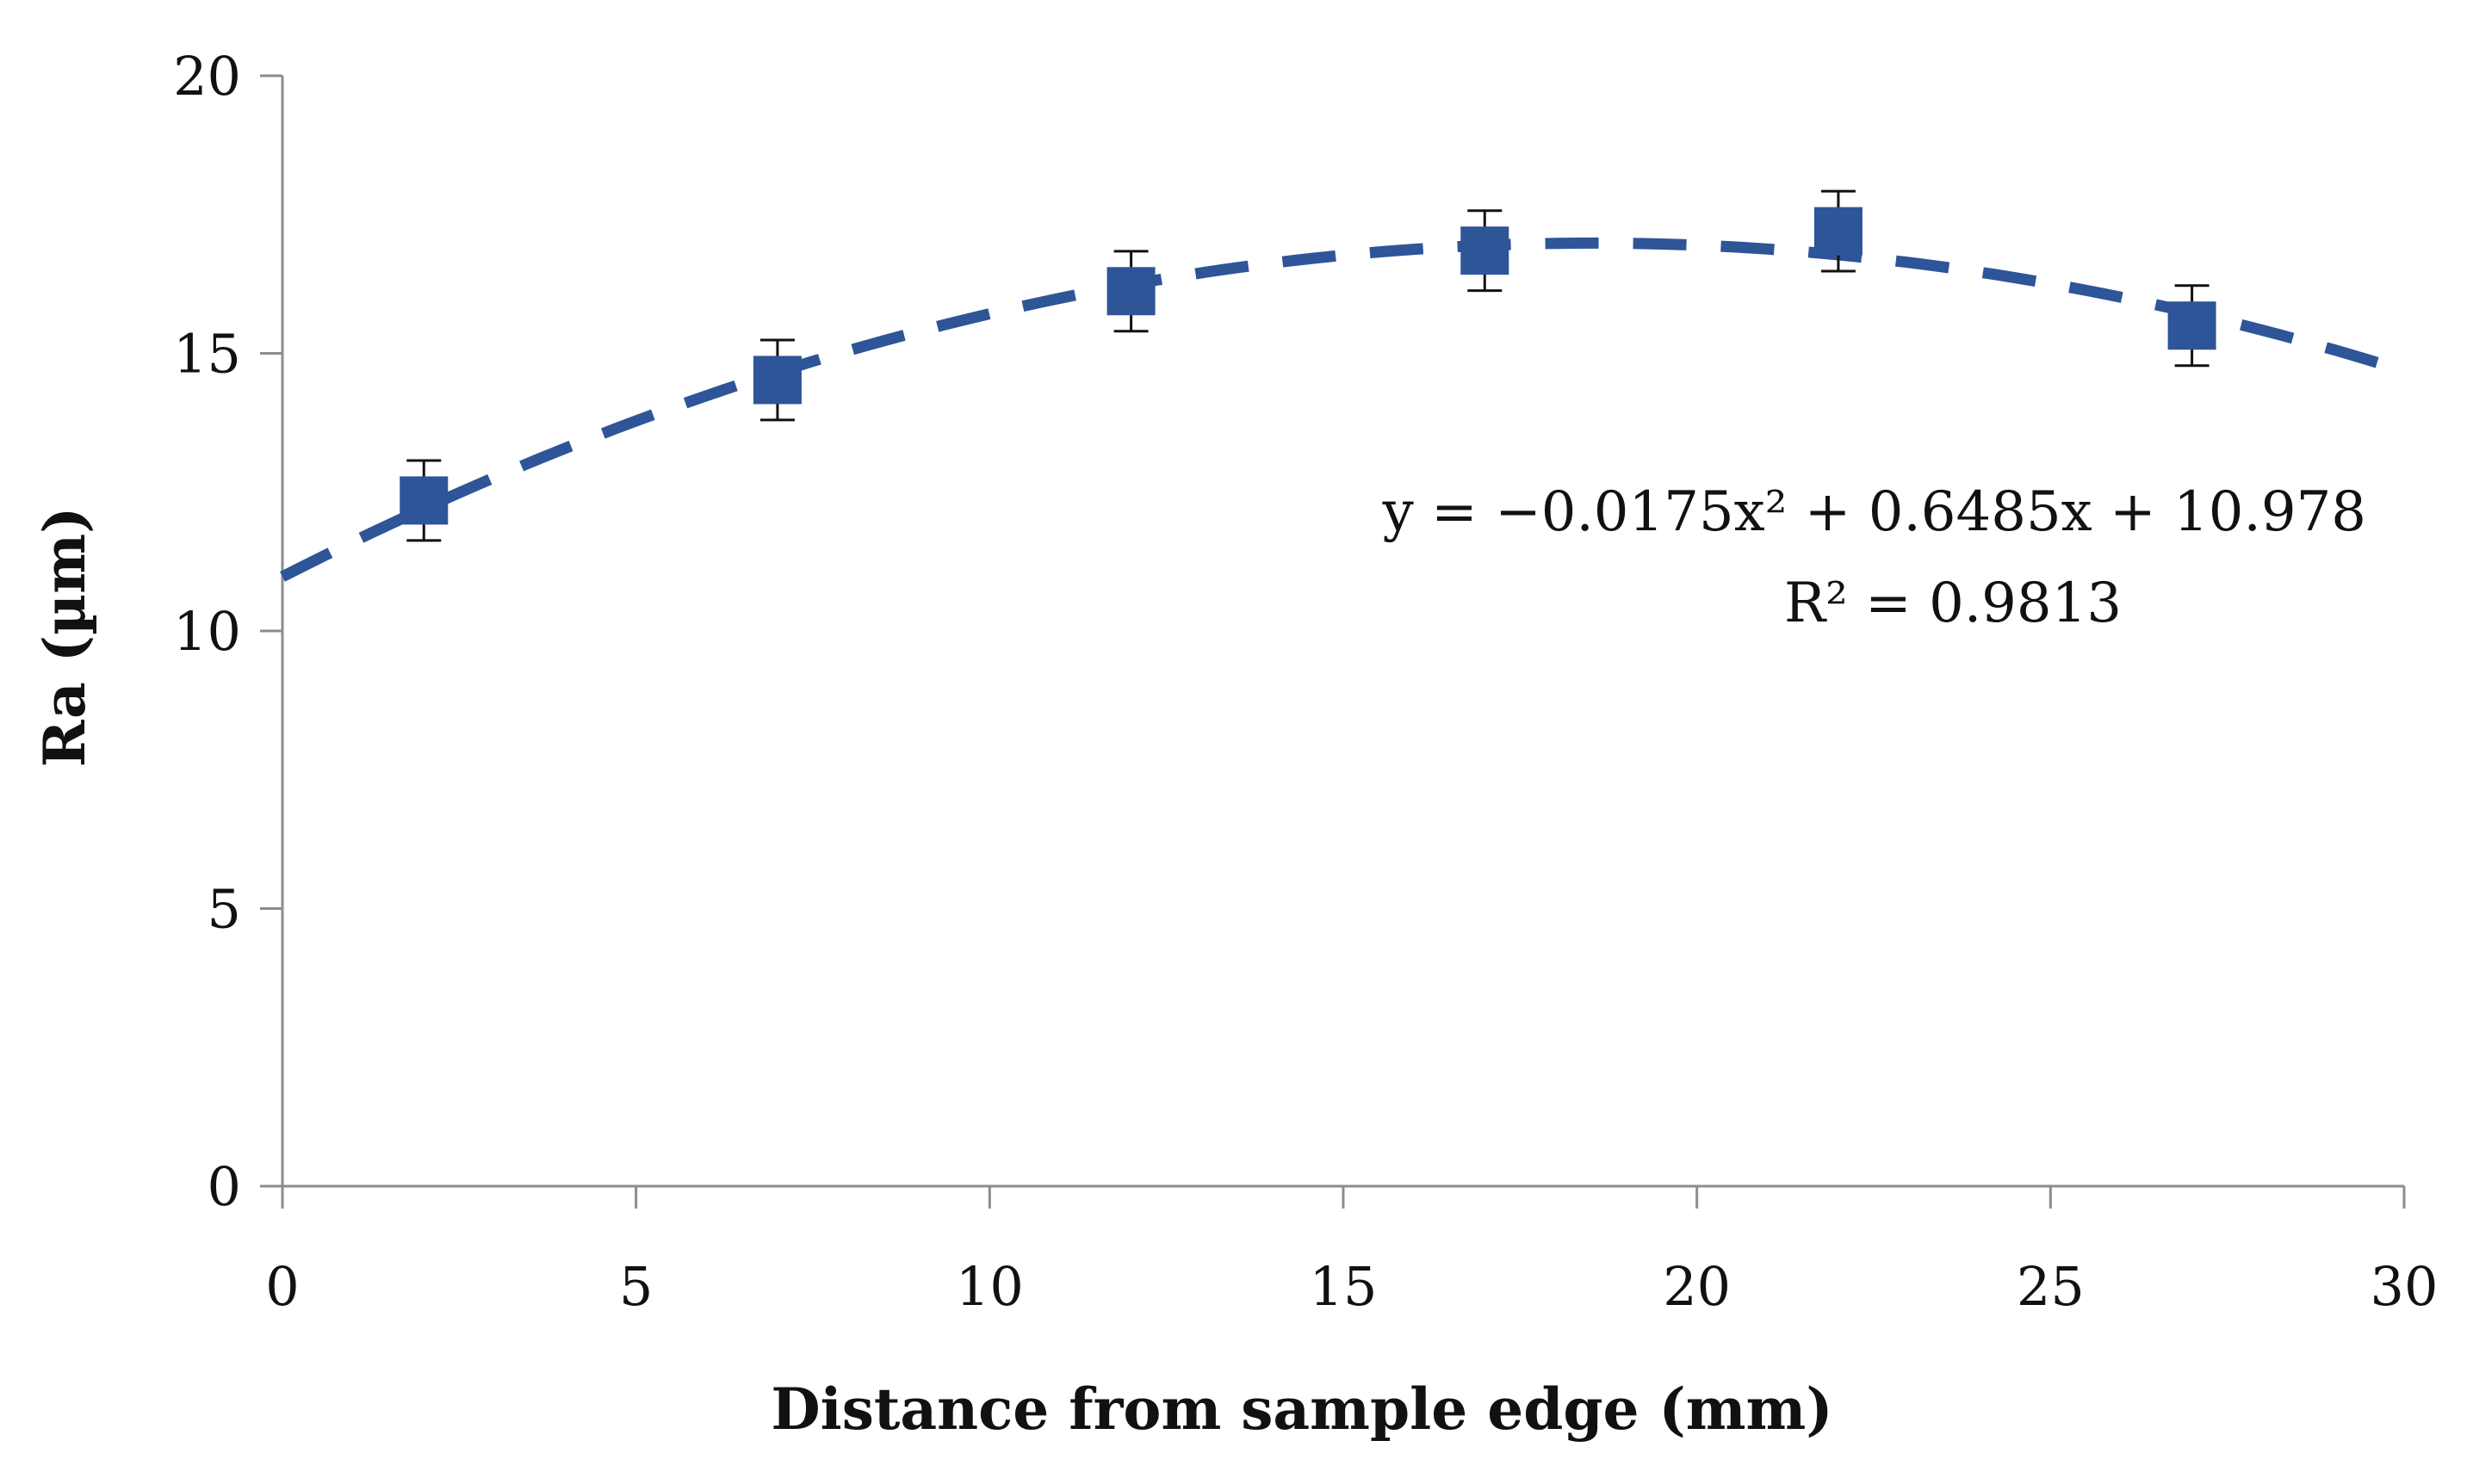 This screenshot has width=2473, height=1484. Describe the element at coordinates (207, 631) in the screenshot. I see `y-tick-label: 10` at that location.